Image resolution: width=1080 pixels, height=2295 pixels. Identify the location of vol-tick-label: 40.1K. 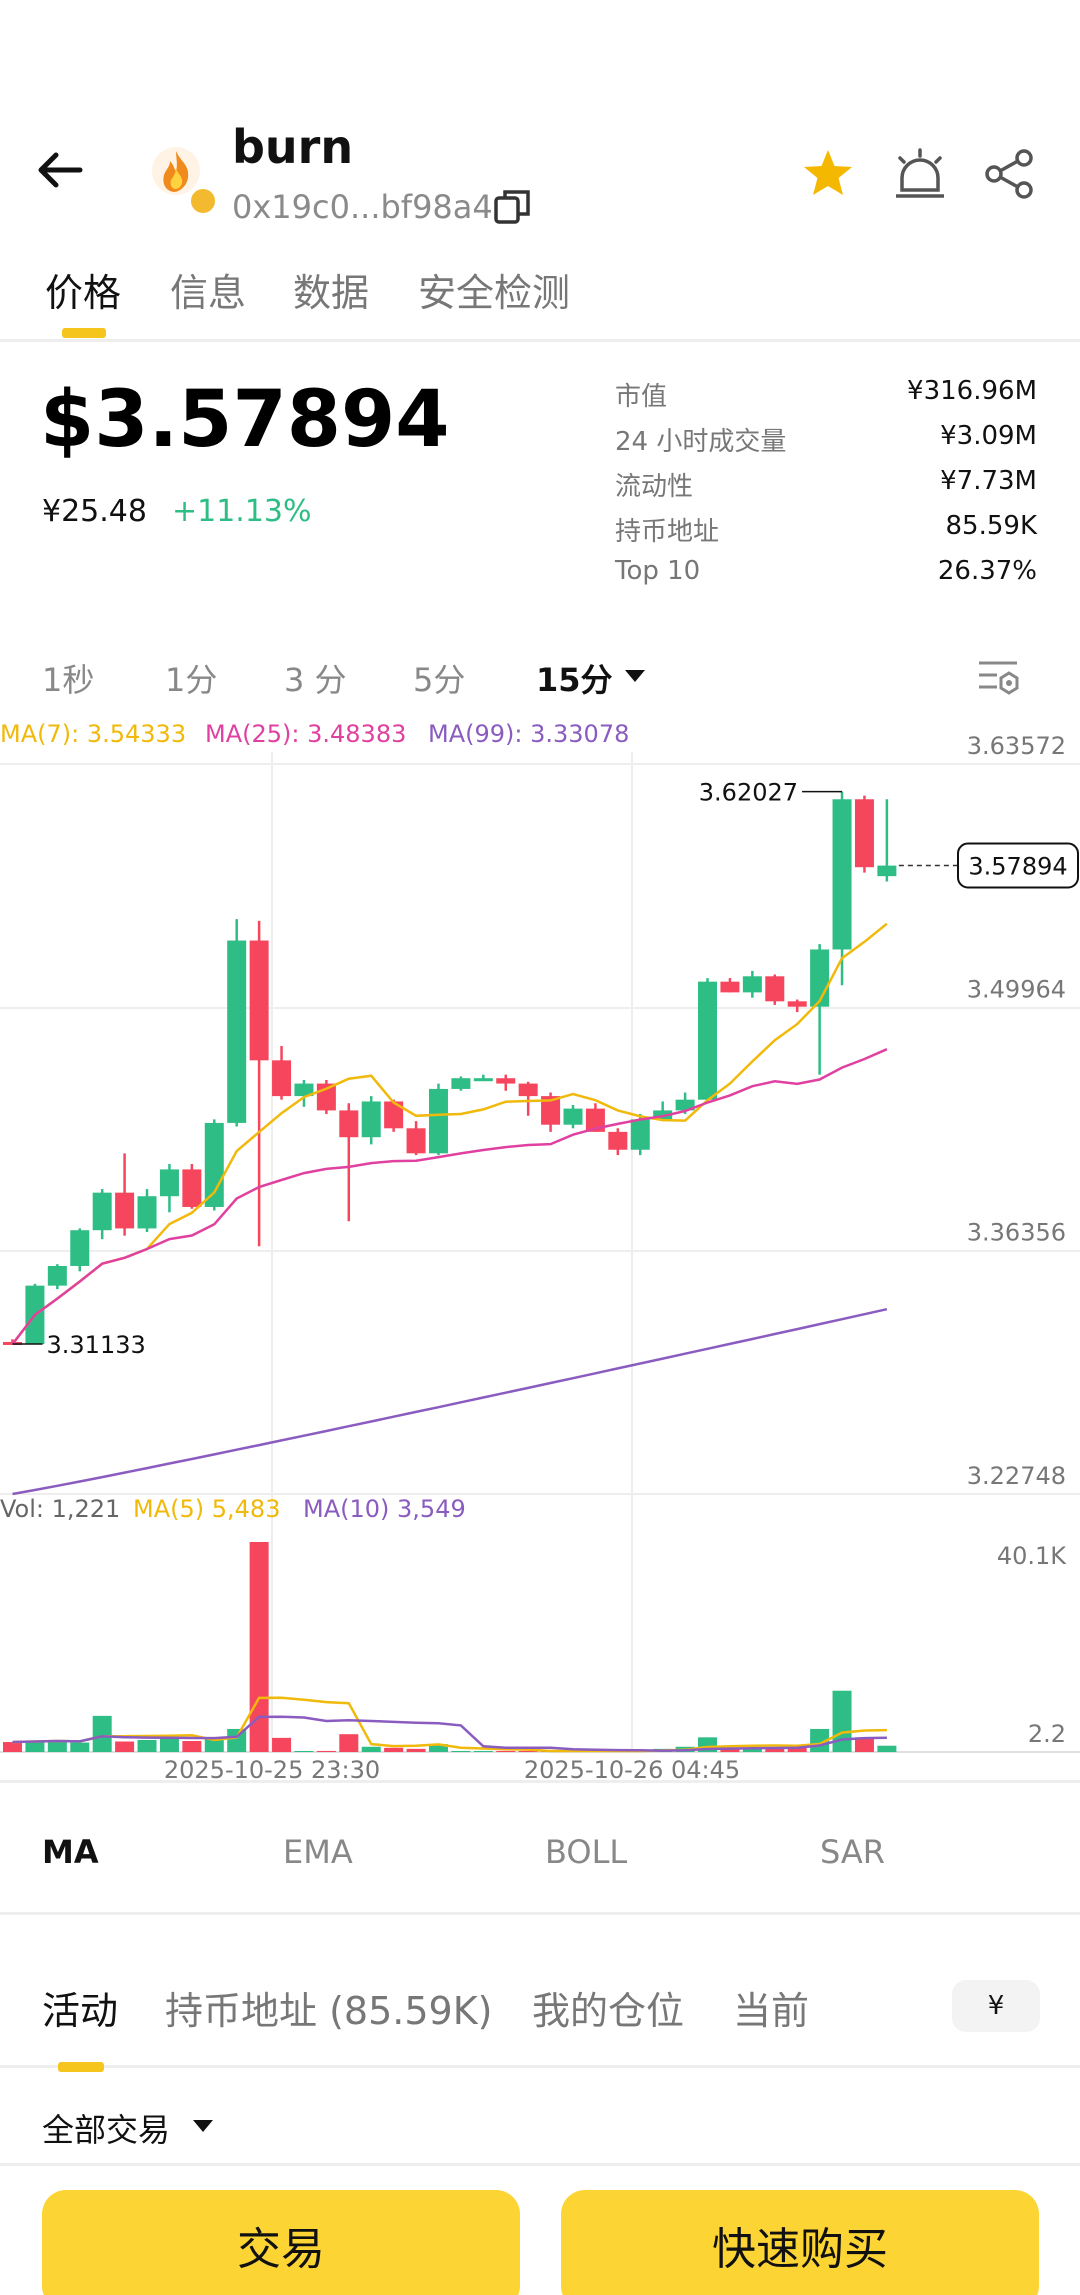
(1032, 1556).